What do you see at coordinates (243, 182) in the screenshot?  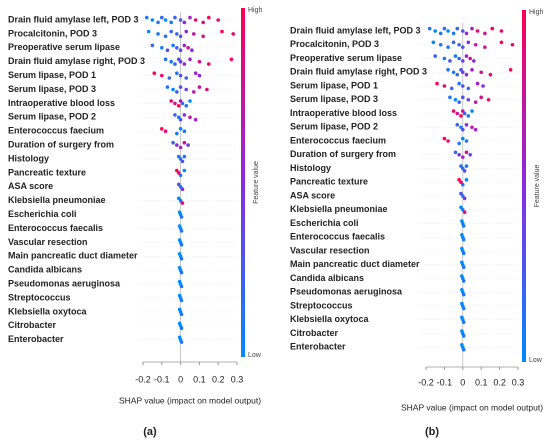 I see `colorbar` at bounding box center [243, 182].